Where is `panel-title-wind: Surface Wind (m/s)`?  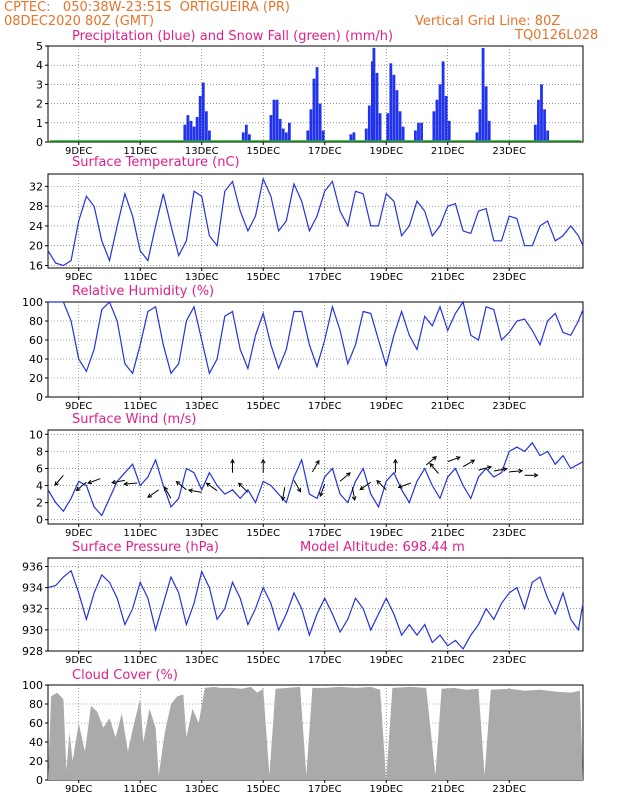
panel-title-wind: Surface Wind (m/s) is located at coordinates (134, 419).